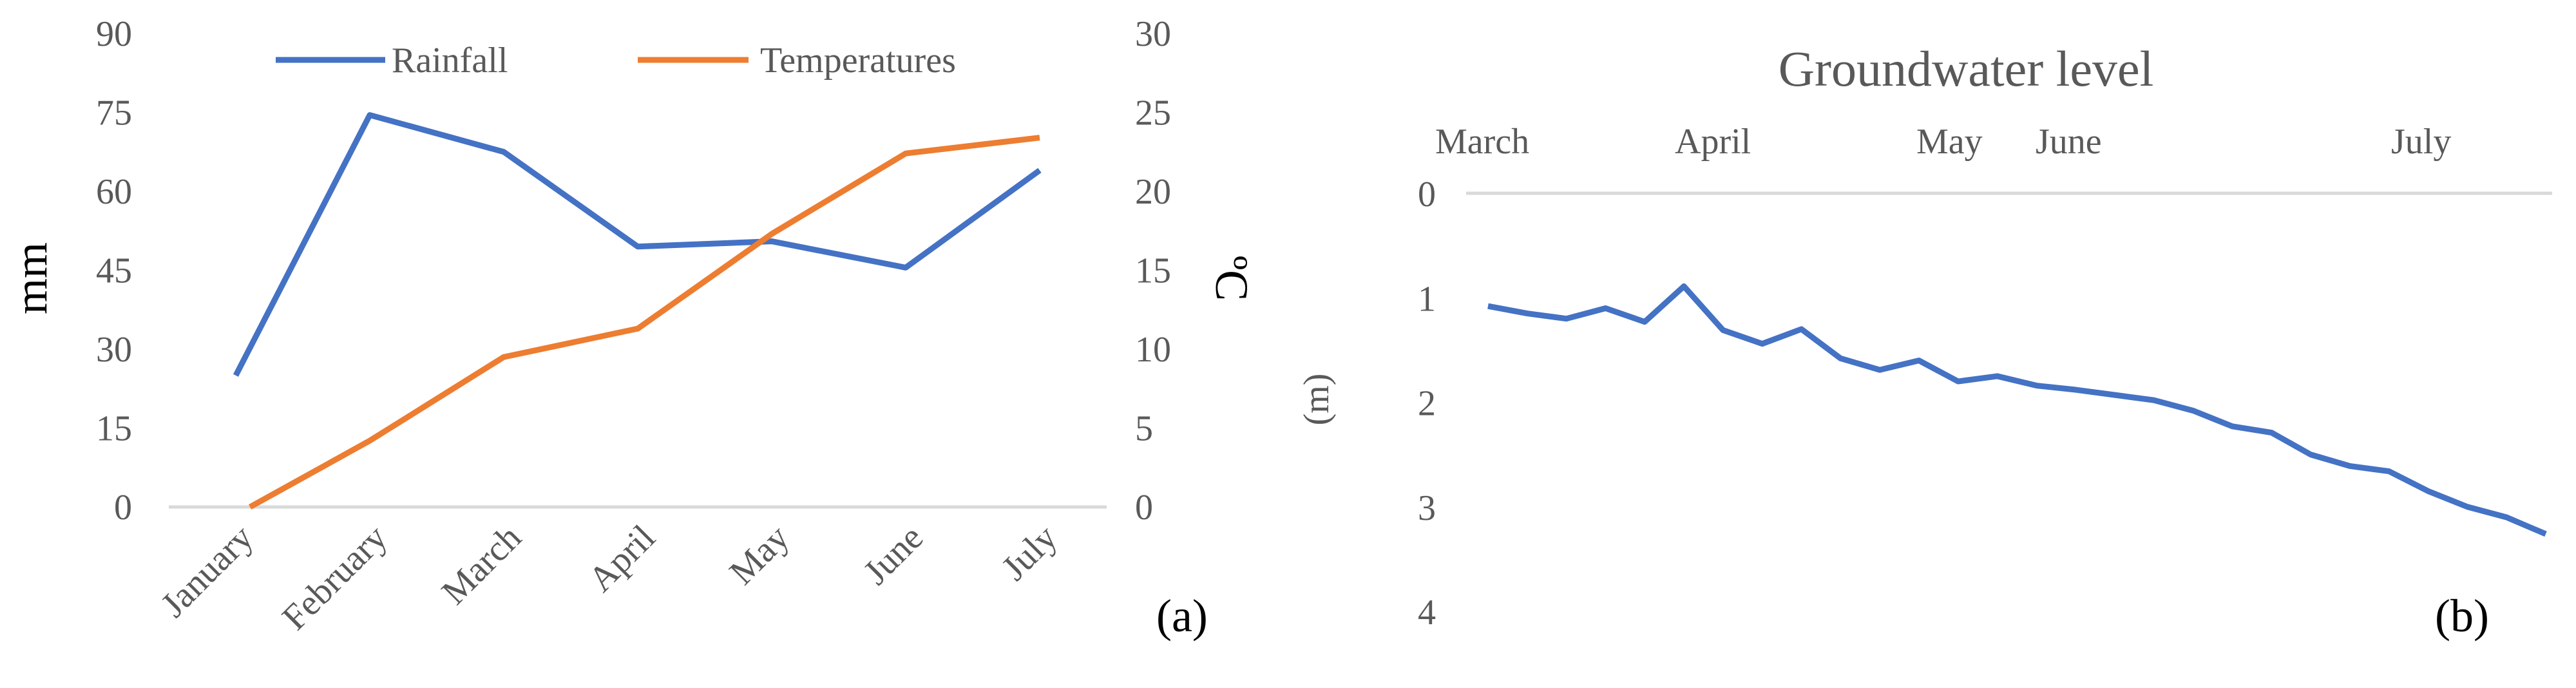 The image size is (2576, 688). Describe the element at coordinates (1153, 34) in the screenshot. I see `y-tick-label-right: 30` at that location.